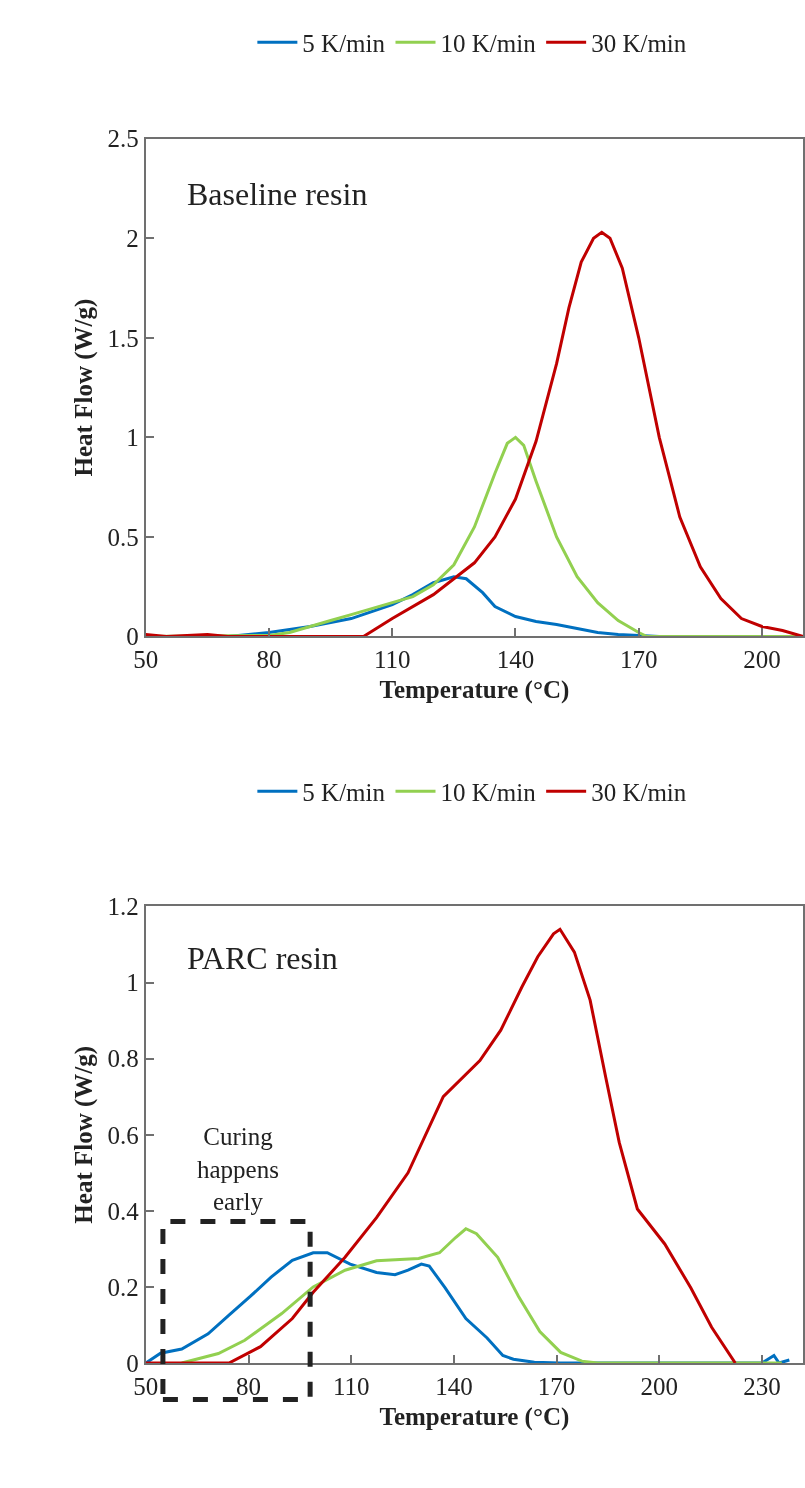 This screenshot has width=805, height=1488. What do you see at coordinates (123, 537) in the screenshot?
I see `y-tick-label: 0.5` at bounding box center [123, 537].